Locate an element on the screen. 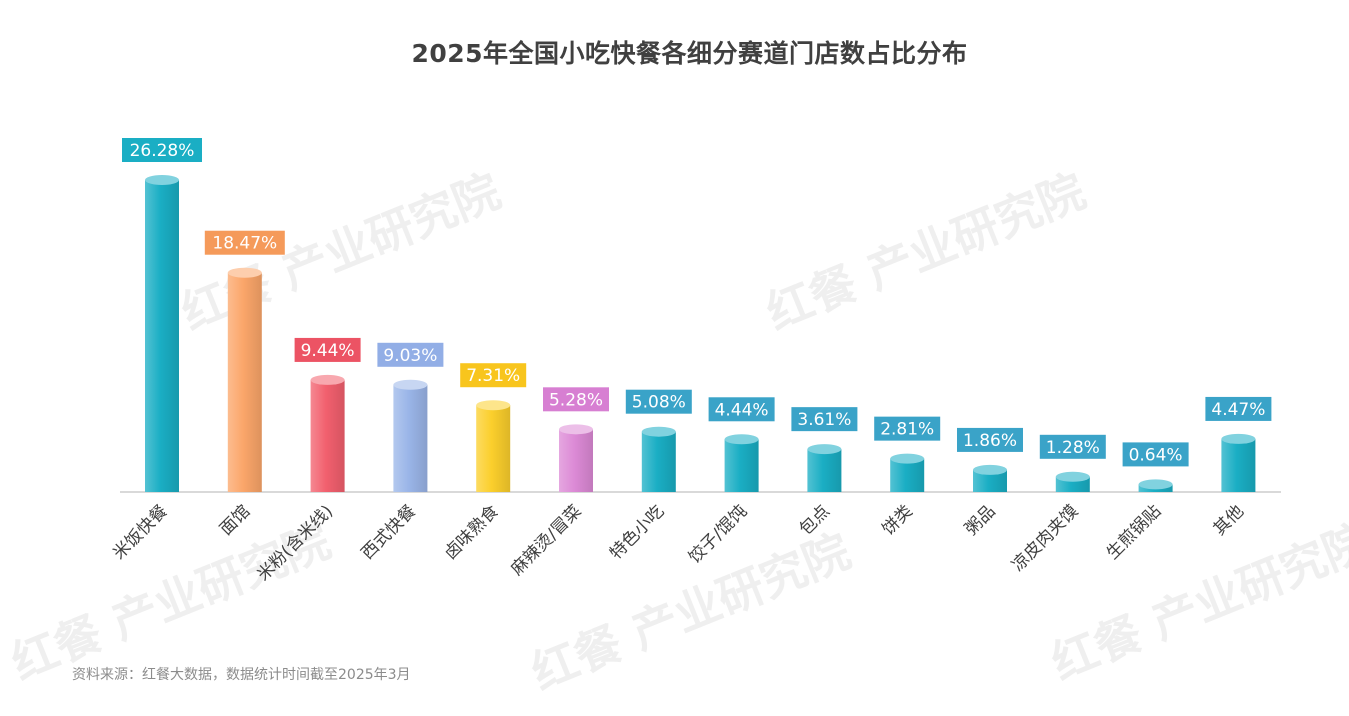  data-label: 18.47% is located at coordinates (244, 242).